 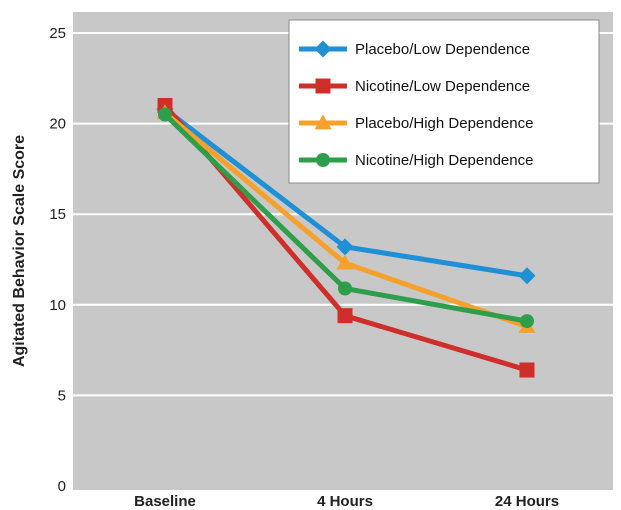 I want to click on x-tick-label: 4 Hours, so click(x=345, y=501).